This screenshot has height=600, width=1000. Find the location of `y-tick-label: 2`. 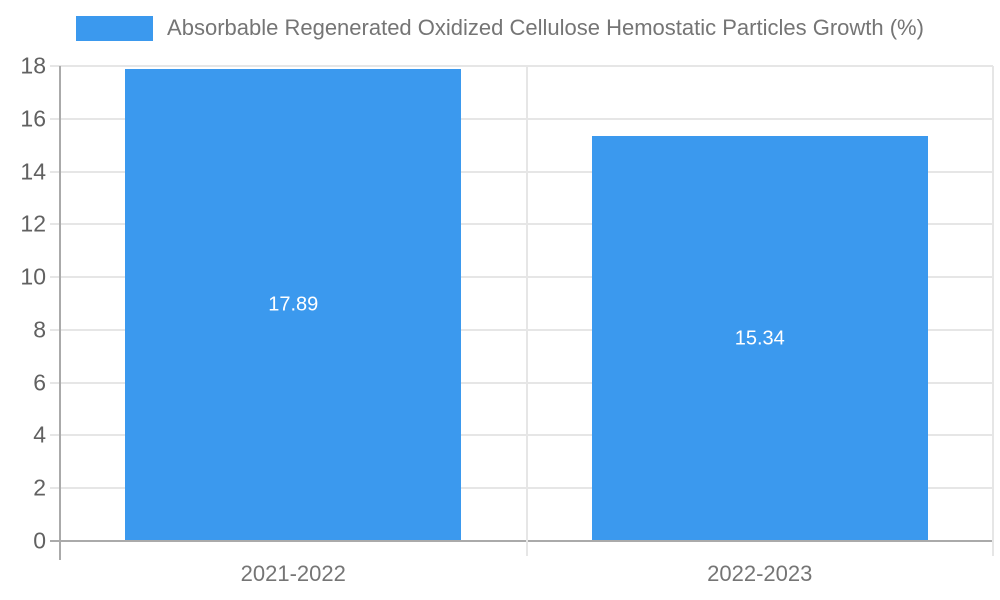

y-tick-label: 2 is located at coordinates (39, 487).